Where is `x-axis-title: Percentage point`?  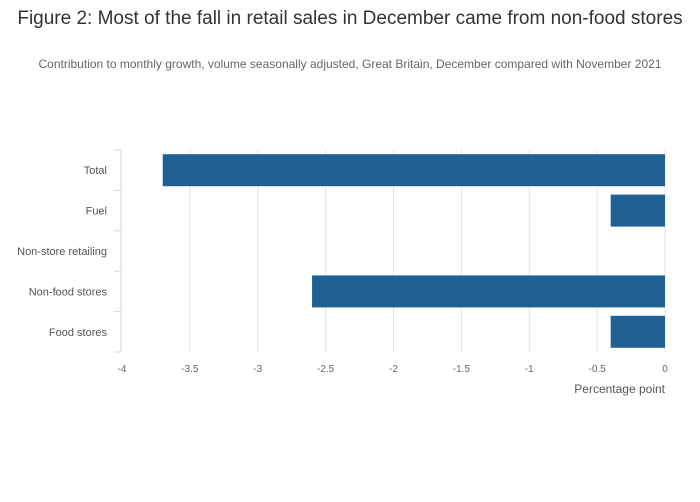
x-axis-title: Percentage point is located at coordinates (619, 389).